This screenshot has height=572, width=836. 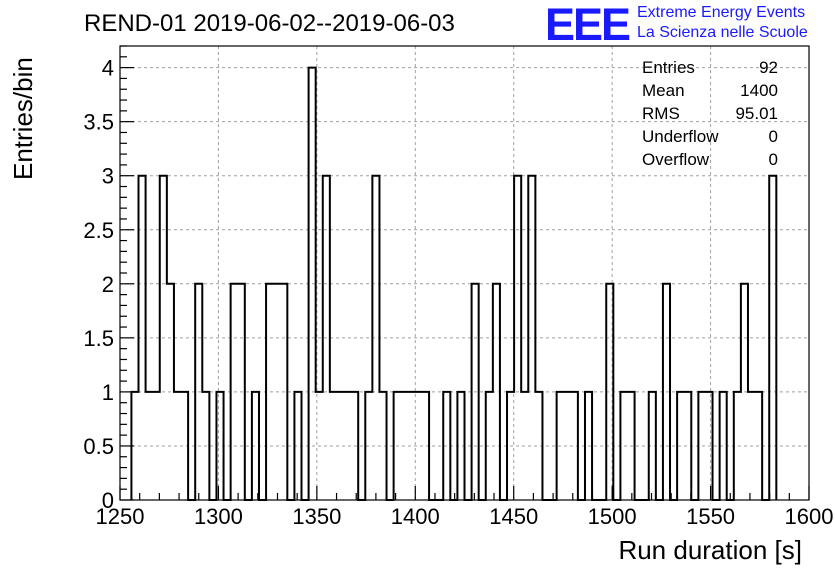 I want to click on stat-label: Underflow, so click(x=680, y=136).